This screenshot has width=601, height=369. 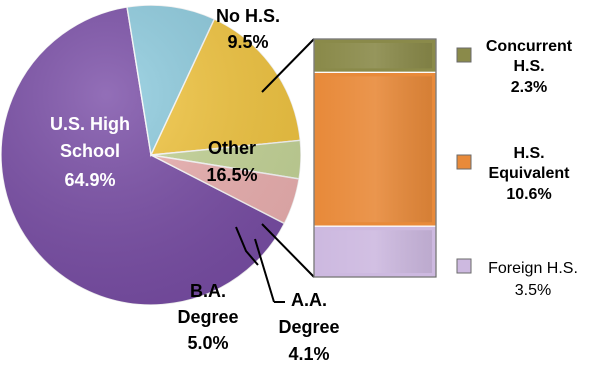 I want to click on legend-marker-hs-equivalent, so click(x=464, y=162).